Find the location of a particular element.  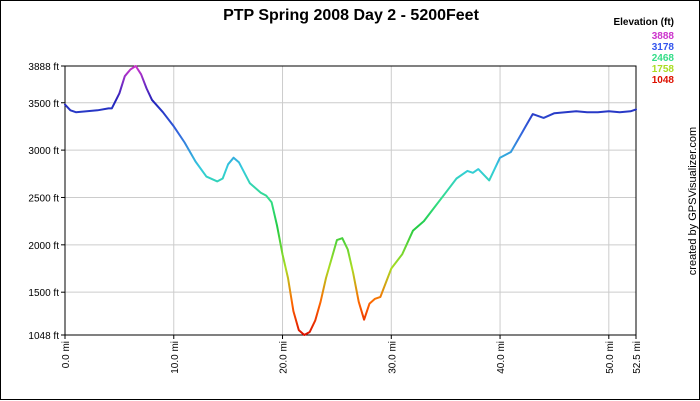

credit-text: created by GPSVisualizer.com is located at coordinates (693, 201).